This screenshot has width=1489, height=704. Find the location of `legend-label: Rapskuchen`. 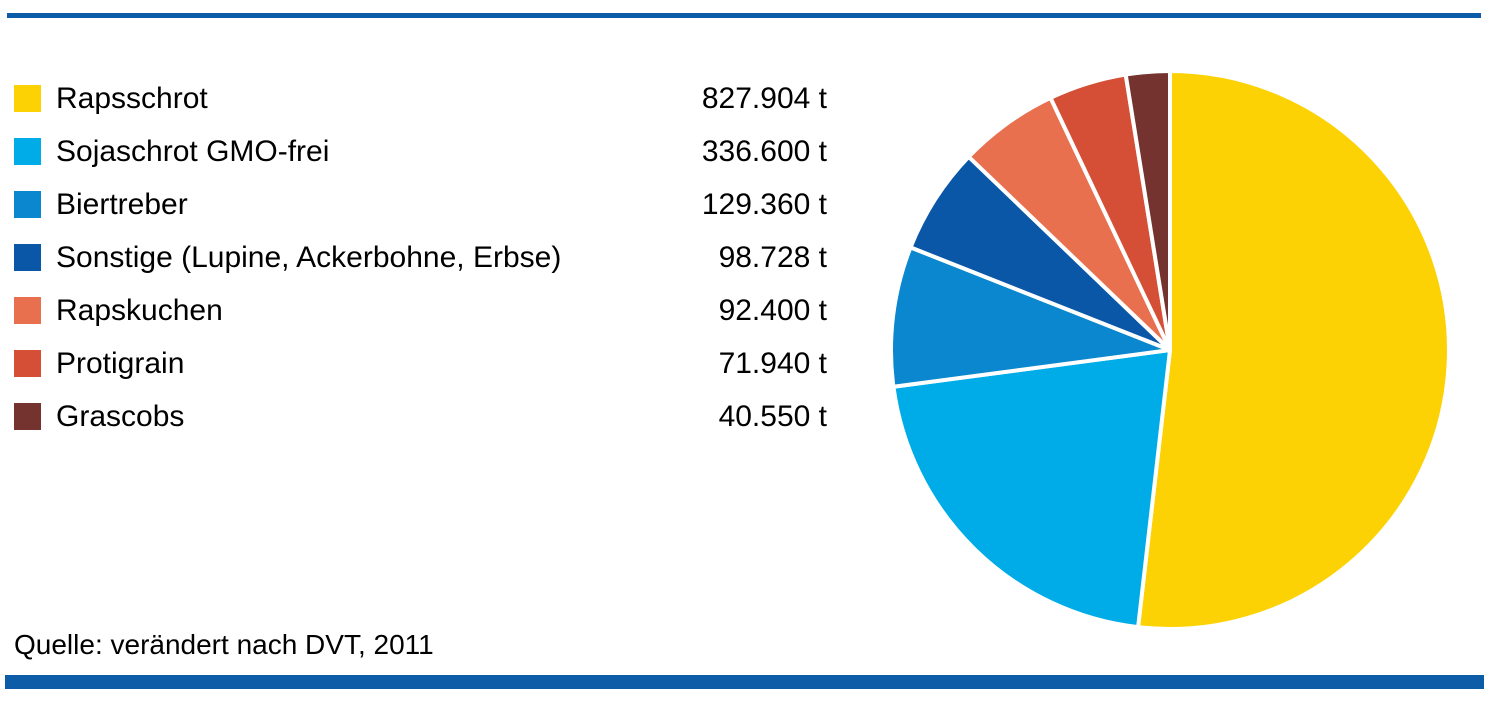

legend-label: Rapskuchen is located at coordinates (139, 310).